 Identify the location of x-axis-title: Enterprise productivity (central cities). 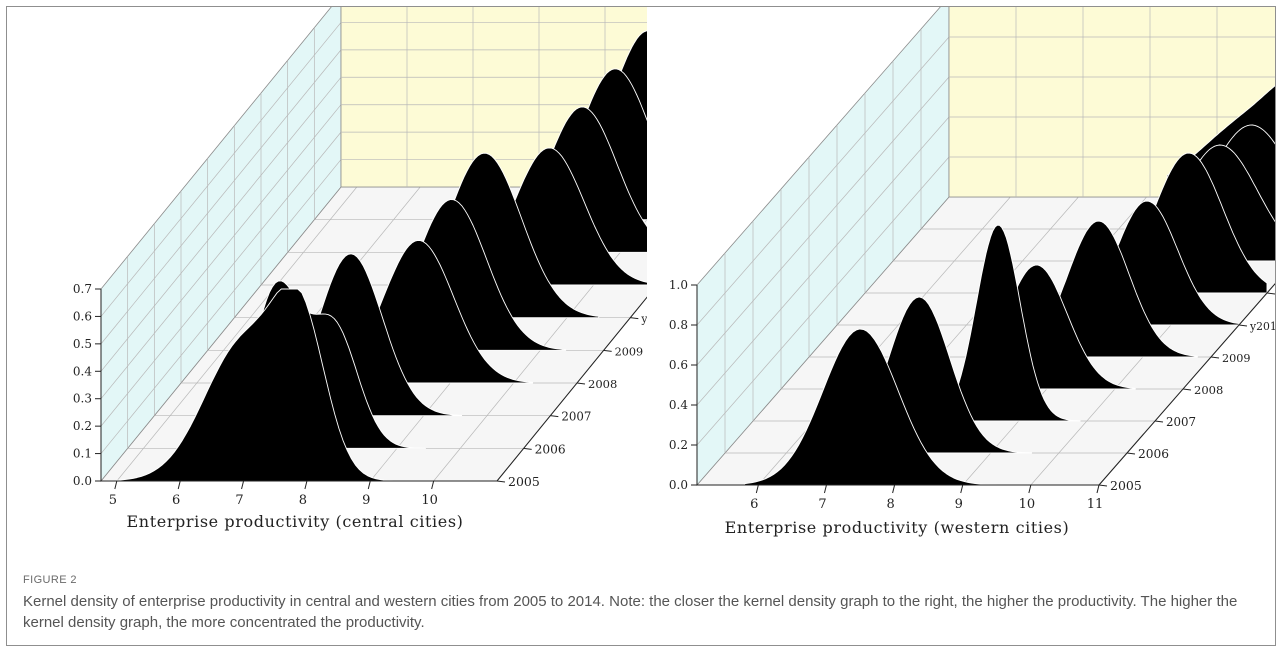
(295, 521).